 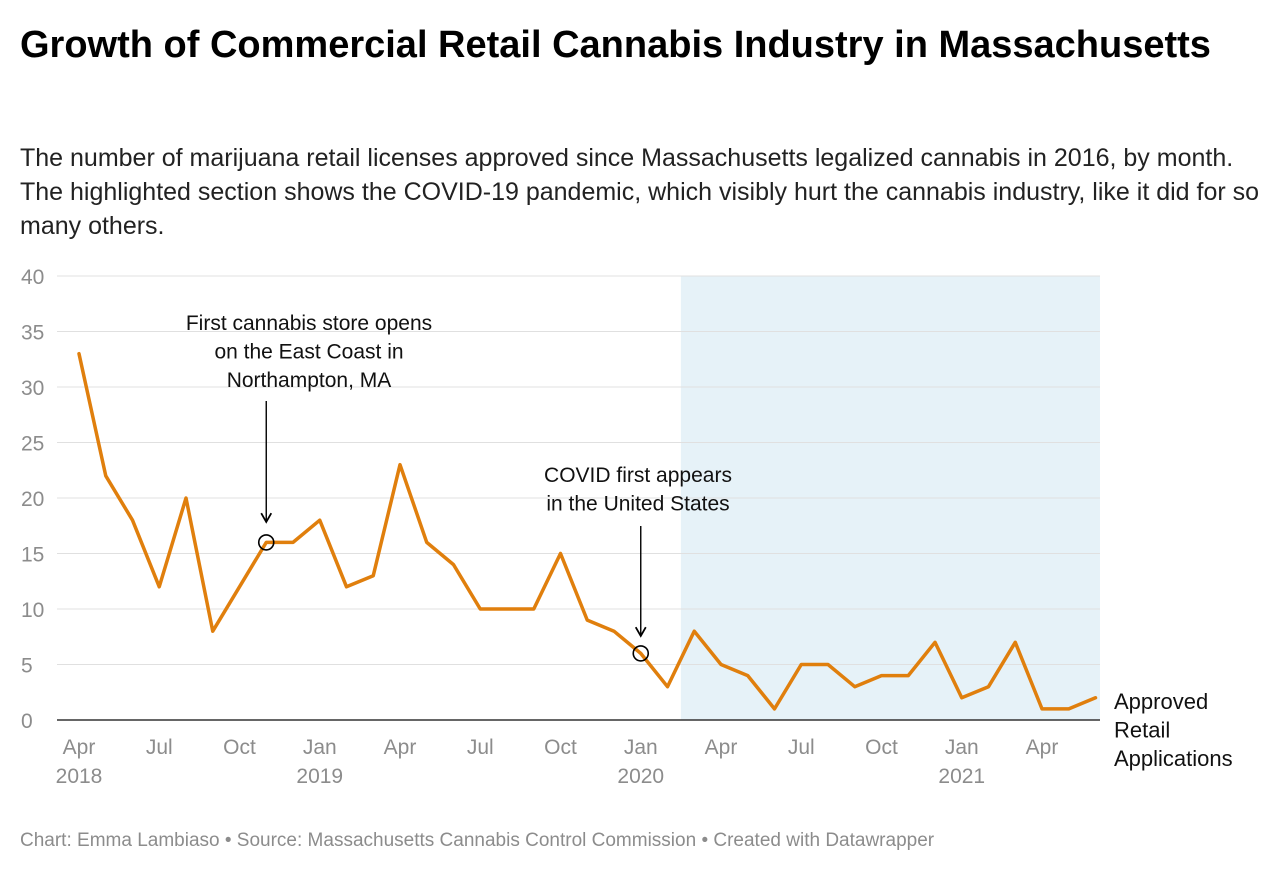 I want to click on y-tick-label: 10, so click(x=32, y=610).